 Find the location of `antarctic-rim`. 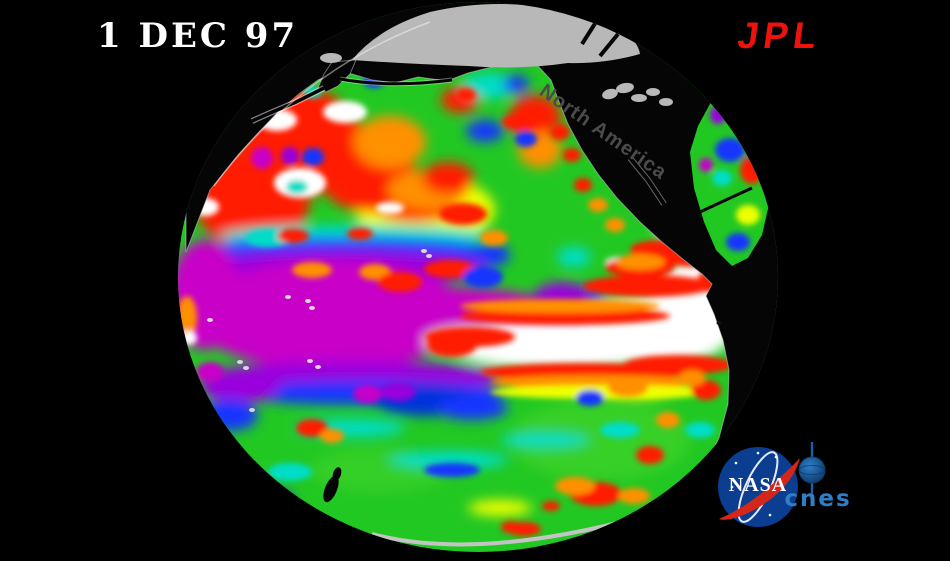

antarctic-rim is located at coordinates (510, 530).